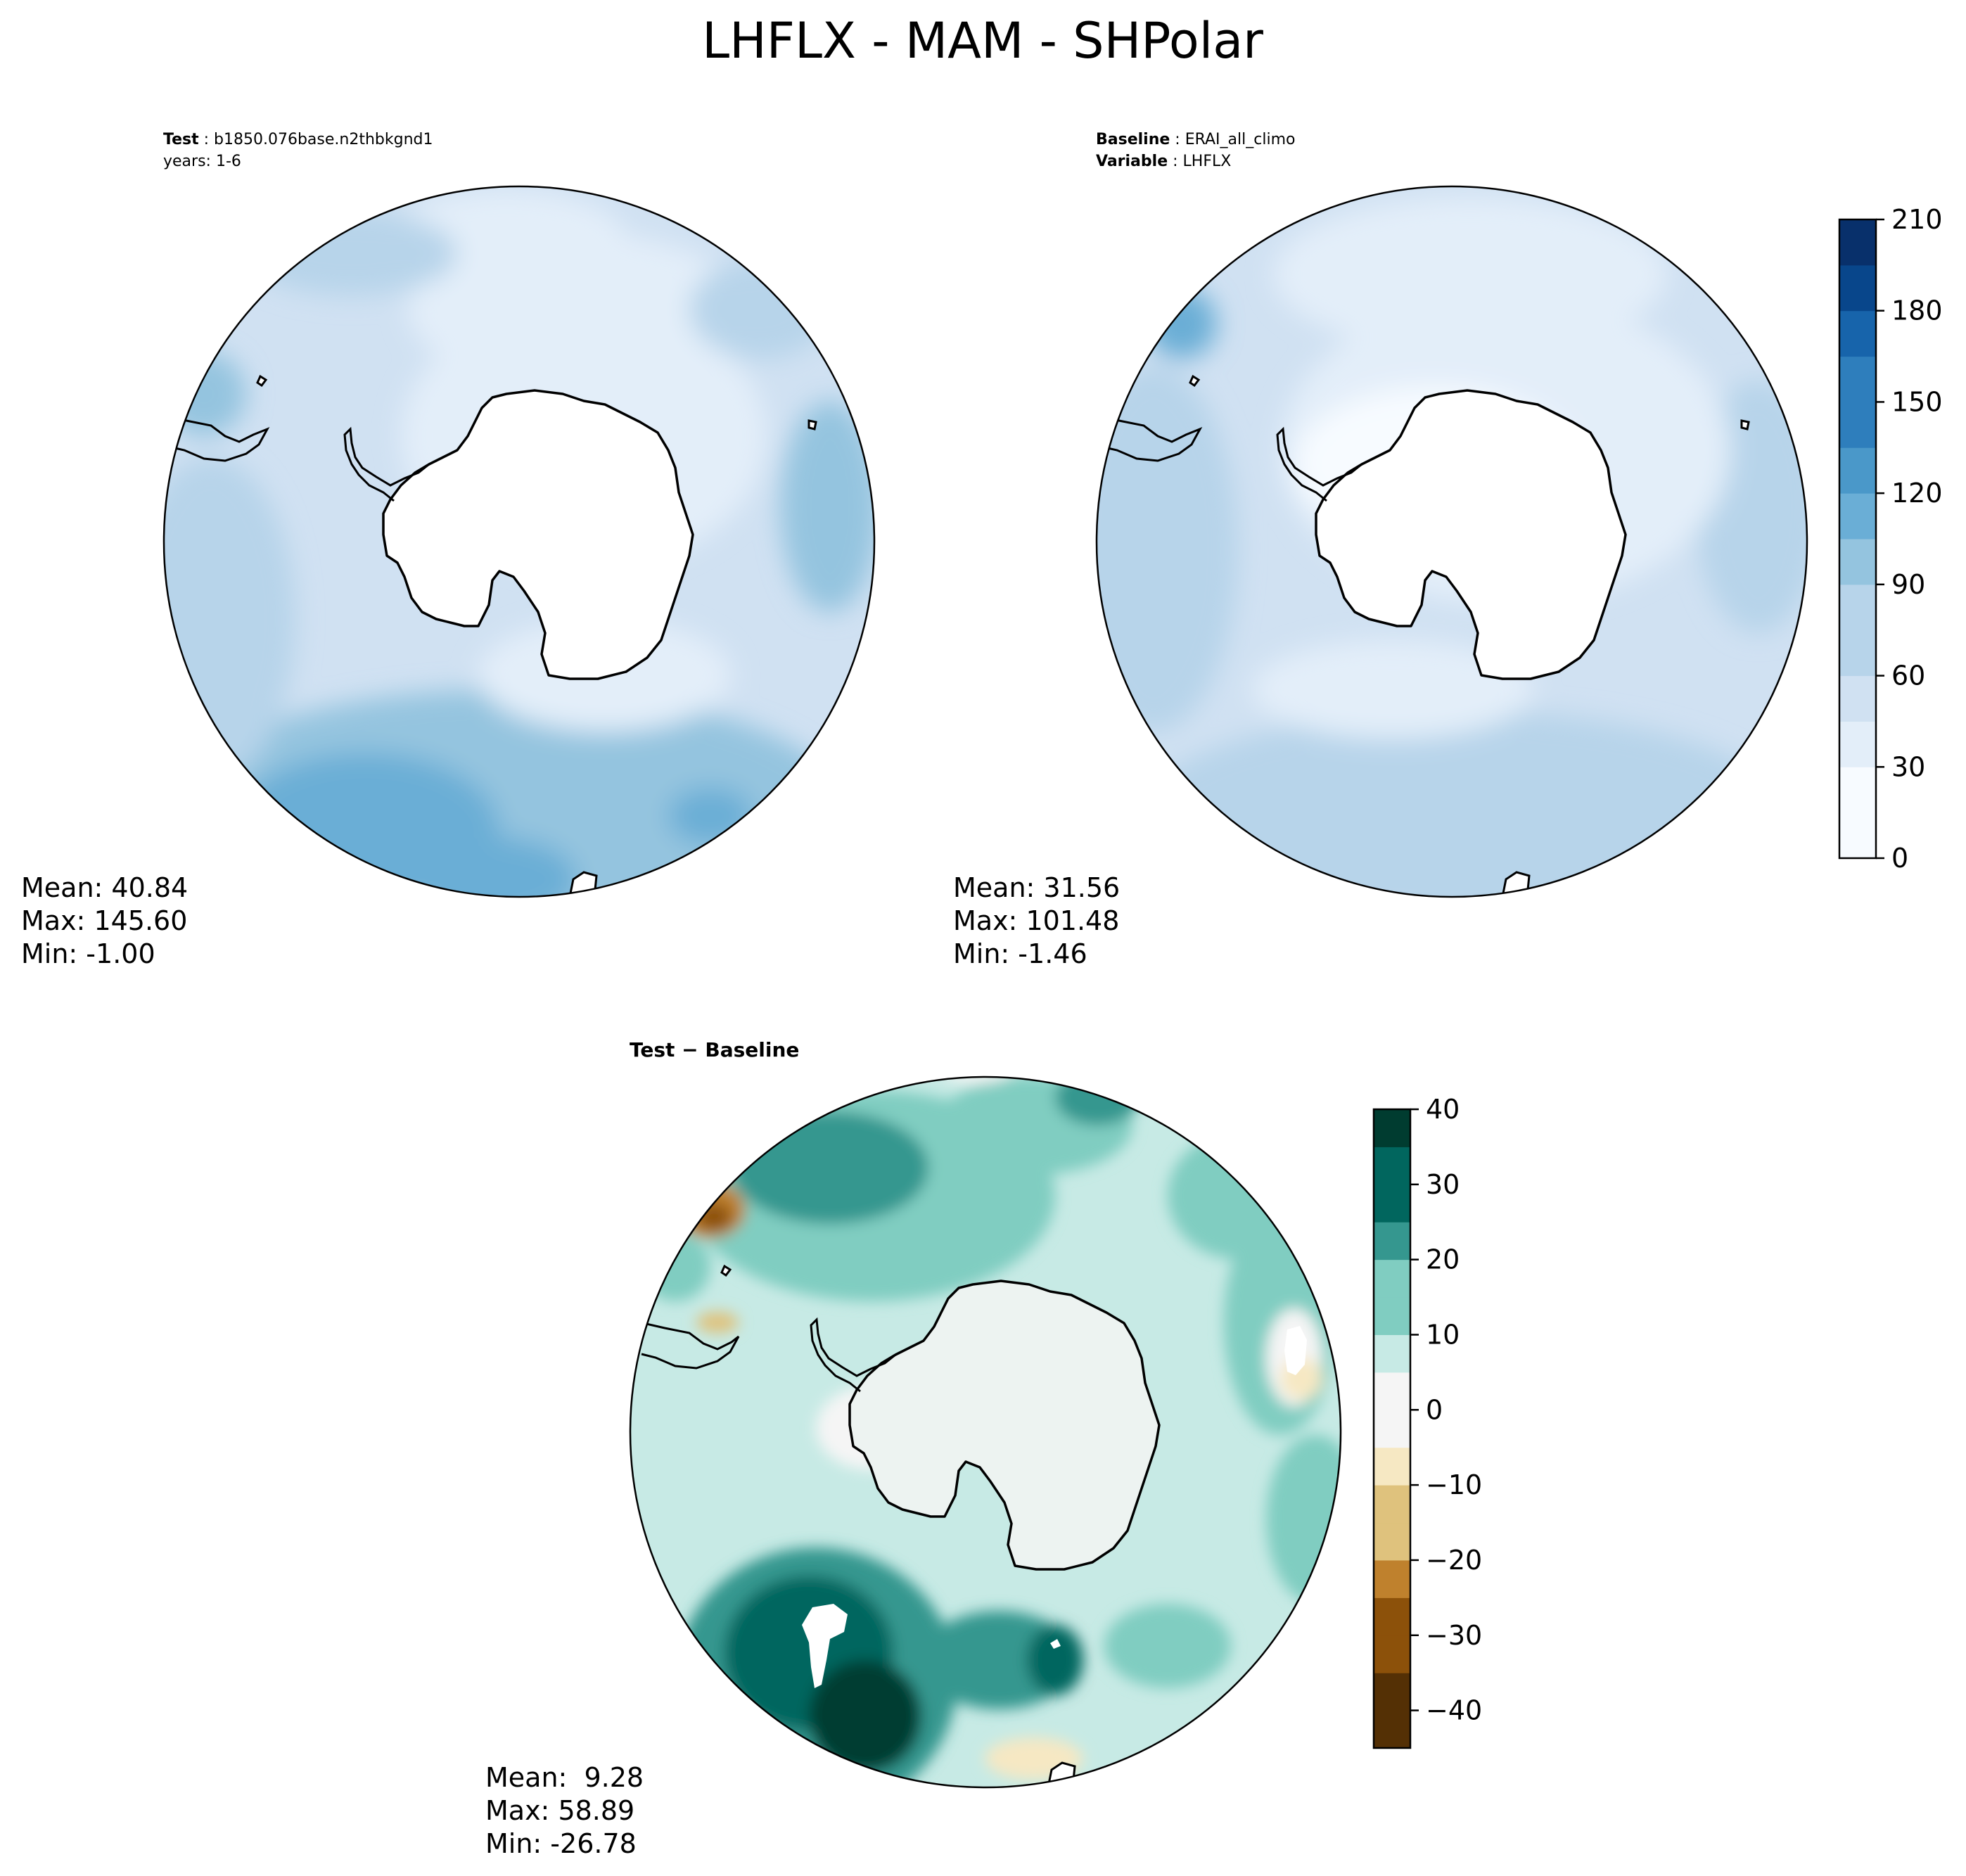 The width and height of the screenshot is (1966, 1876). What do you see at coordinates (202, 161) in the screenshot?
I see `test-header-line-2: years: 1-6` at bounding box center [202, 161].